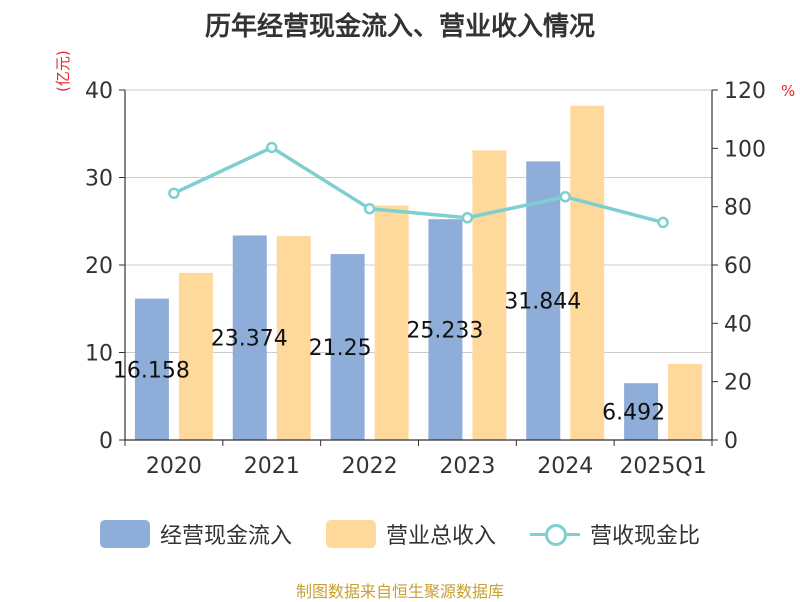 The height and width of the screenshot is (602, 800). What do you see at coordinates (99, 91) in the screenshot?
I see `y-left-tick-label: 40` at bounding box center [99, 91].